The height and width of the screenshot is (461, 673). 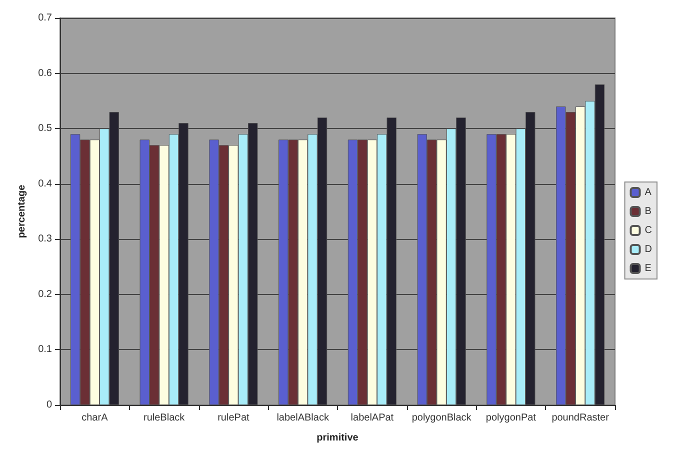 What do you see at coordinates (337, 438) in the screenshot?
I see `x-axis-title: primitive` at bounding box center [337, 438].